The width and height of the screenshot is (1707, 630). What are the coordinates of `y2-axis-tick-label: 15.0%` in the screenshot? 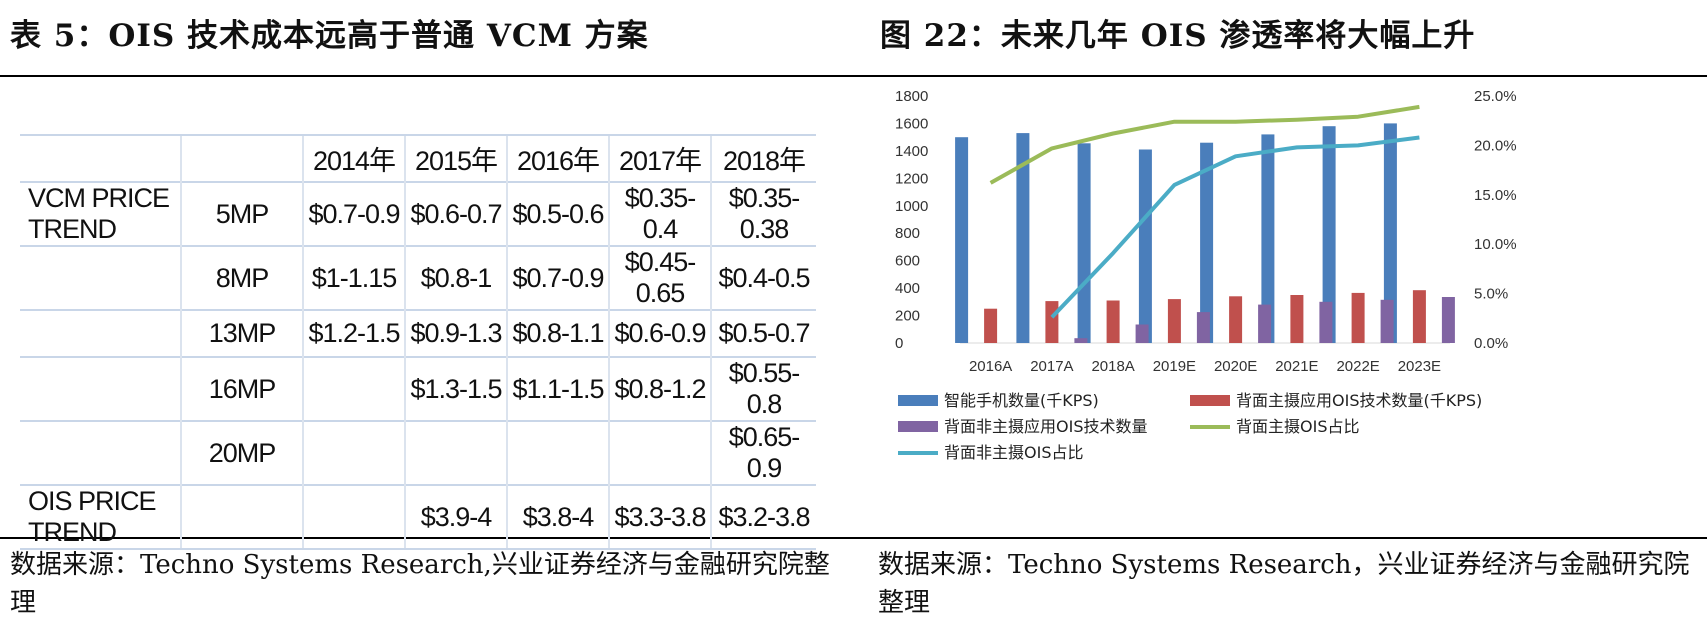 It's located at (1495, 195).